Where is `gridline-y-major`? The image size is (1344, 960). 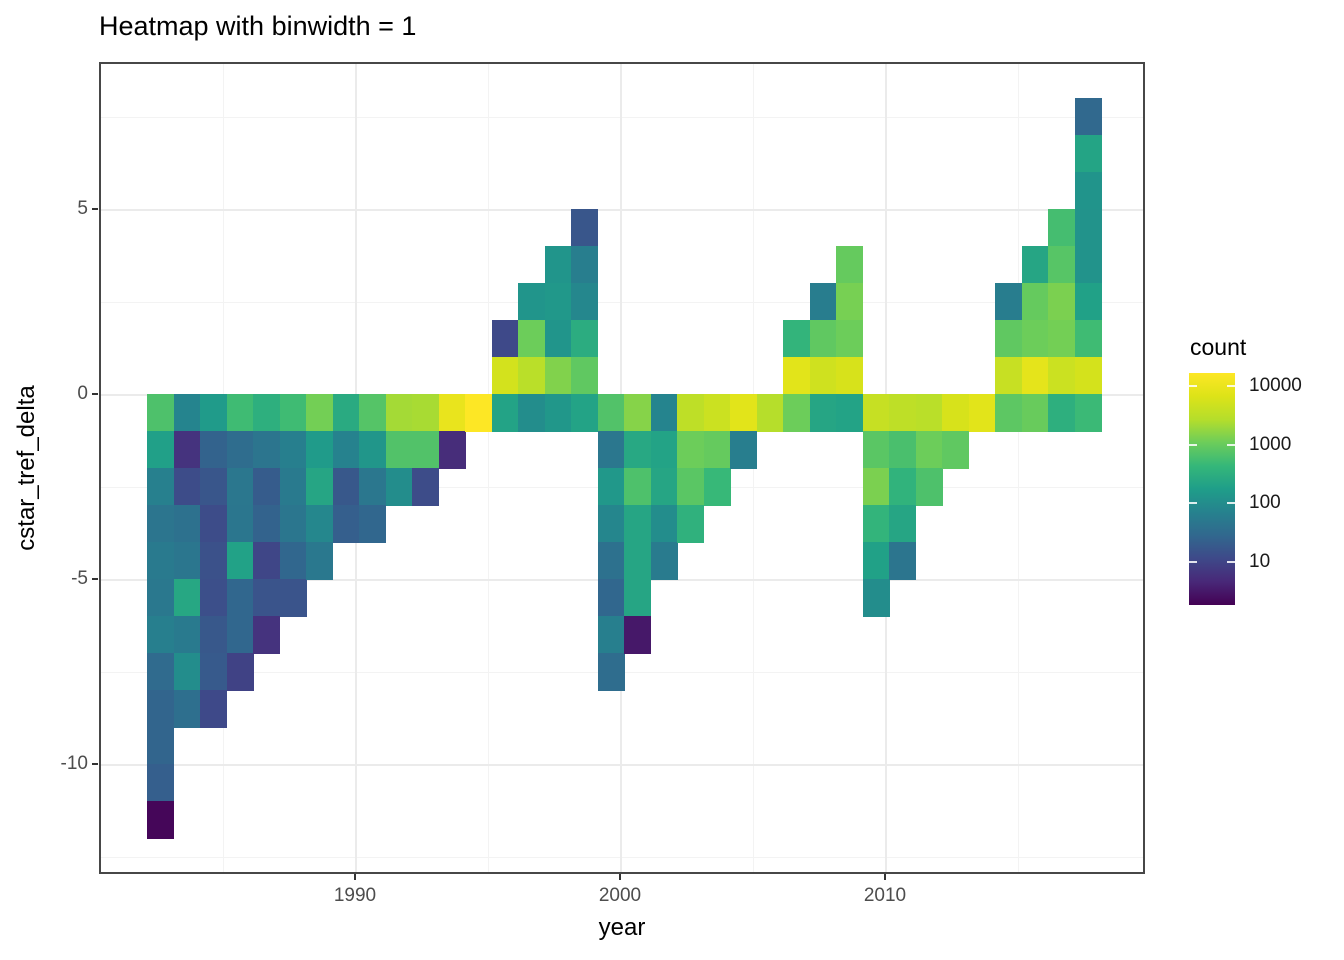
gridline-y-major is located at coordinates (622, 765).